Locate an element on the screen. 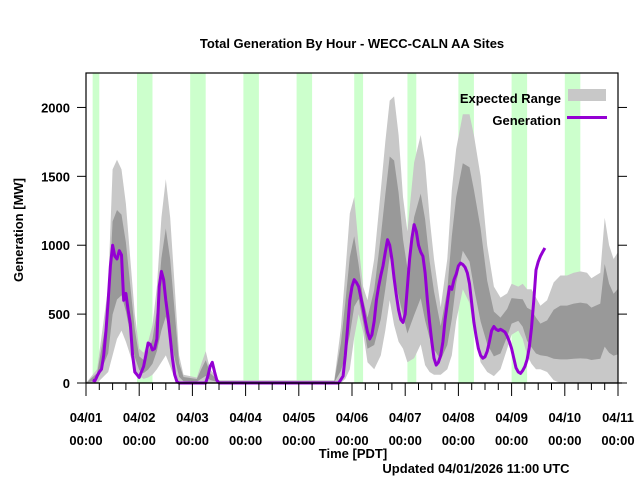  legend-swatch-generation is located at coordinates (587, 117).